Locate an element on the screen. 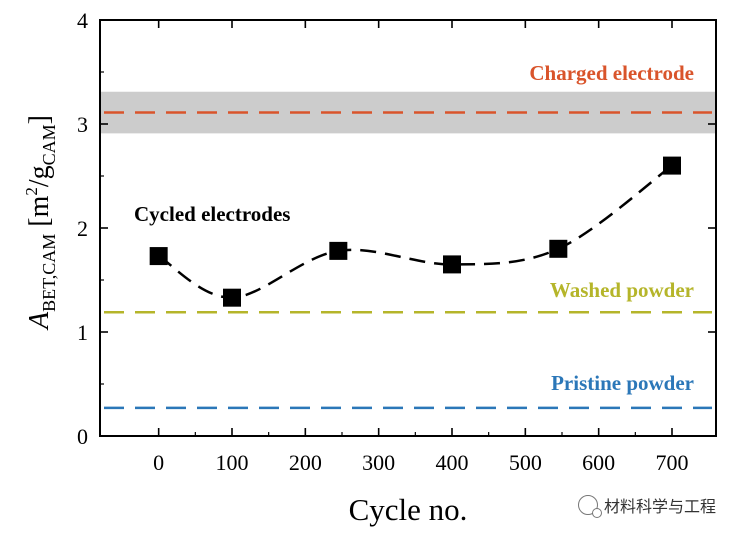 Image resolution: width=736 pixels, height=539 pixels. x-tick-label-3: 300 is located at coordinates (378, 462).